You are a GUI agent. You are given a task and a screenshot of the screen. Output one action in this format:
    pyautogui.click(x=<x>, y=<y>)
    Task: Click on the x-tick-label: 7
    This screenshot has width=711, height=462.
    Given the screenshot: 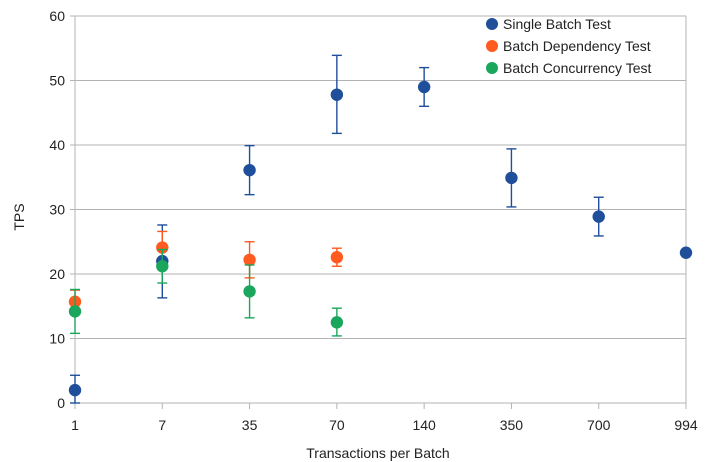 What is the action you would take?
    pyautogui.click(x=162, y=425)
    